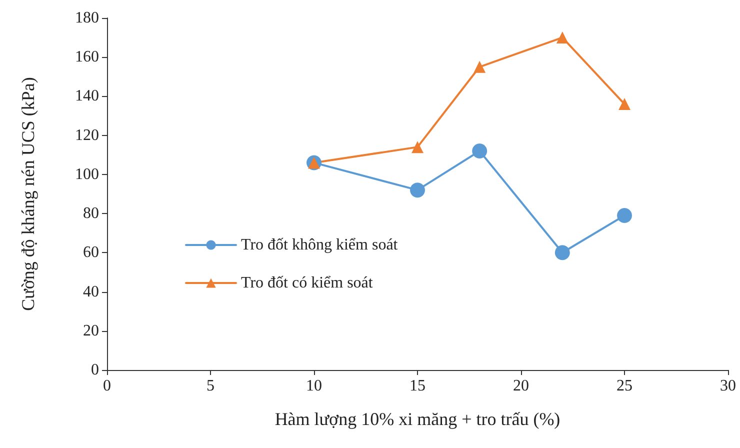 The width and height of the screenshot is (740, 448). I want to click on x-tick-label: 30, so click(728, 386).